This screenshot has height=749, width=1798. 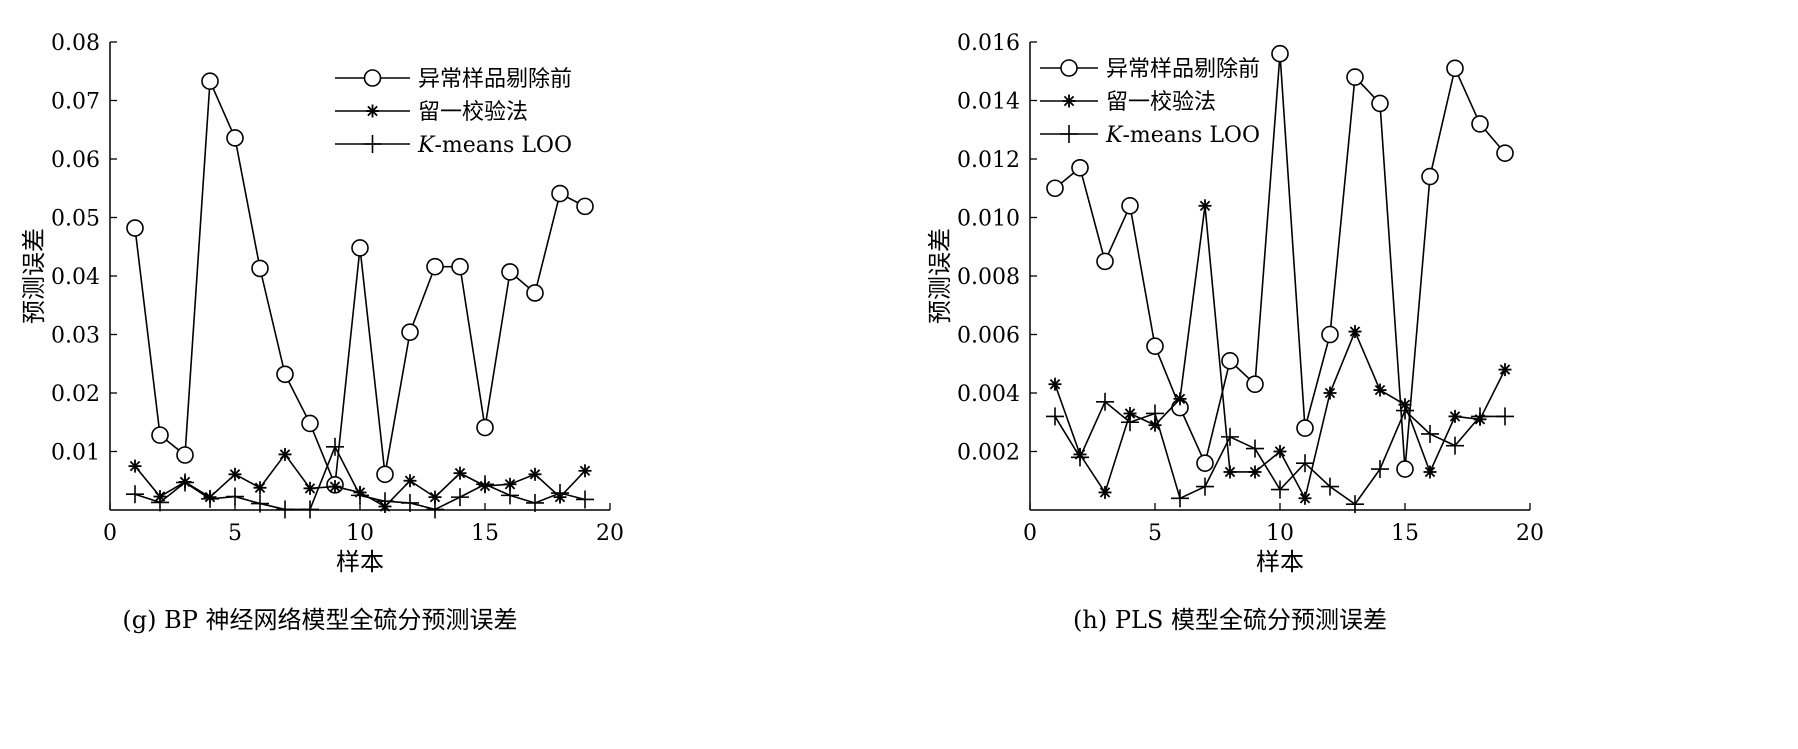 What do you see at coordinates (1530, 533) in the screenshot?
I see `x-tick-label: 20` at bounding box center [1530, 533].